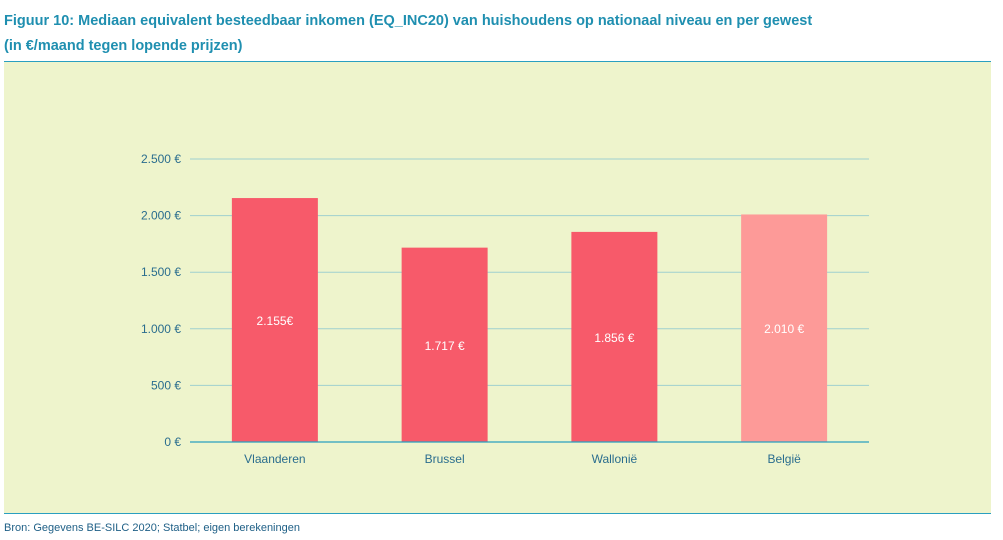 The height and width of the screenshot is (540, 1003). I want to click on top-rule, so click(497, 61).